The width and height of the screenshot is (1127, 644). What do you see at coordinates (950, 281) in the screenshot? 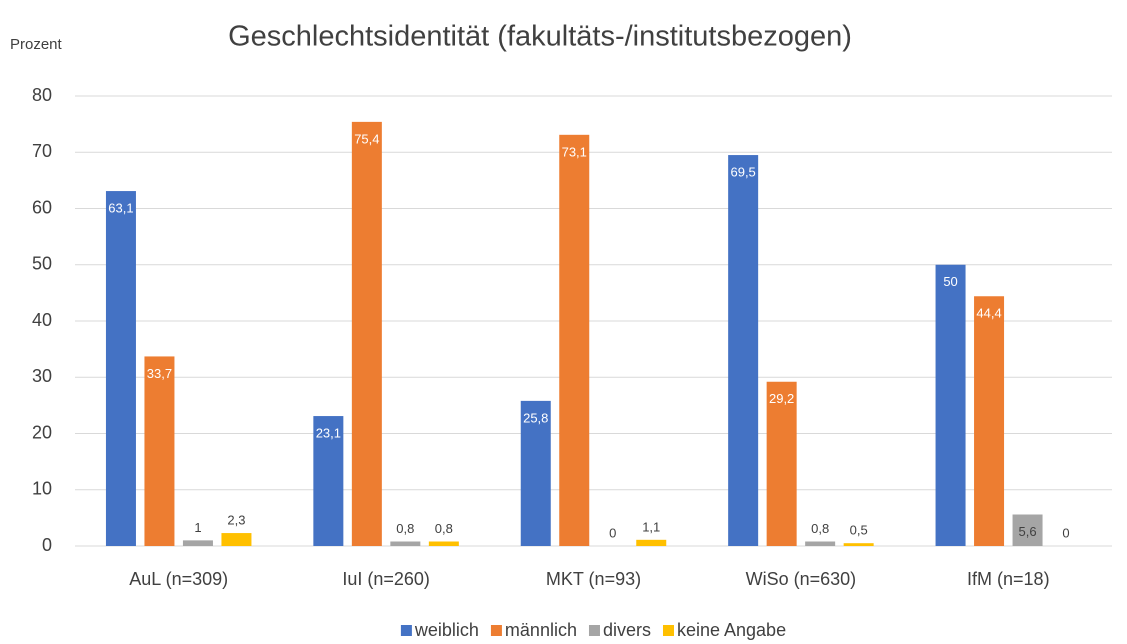
I see `data-label: 50` at bounding box center [950, 281].